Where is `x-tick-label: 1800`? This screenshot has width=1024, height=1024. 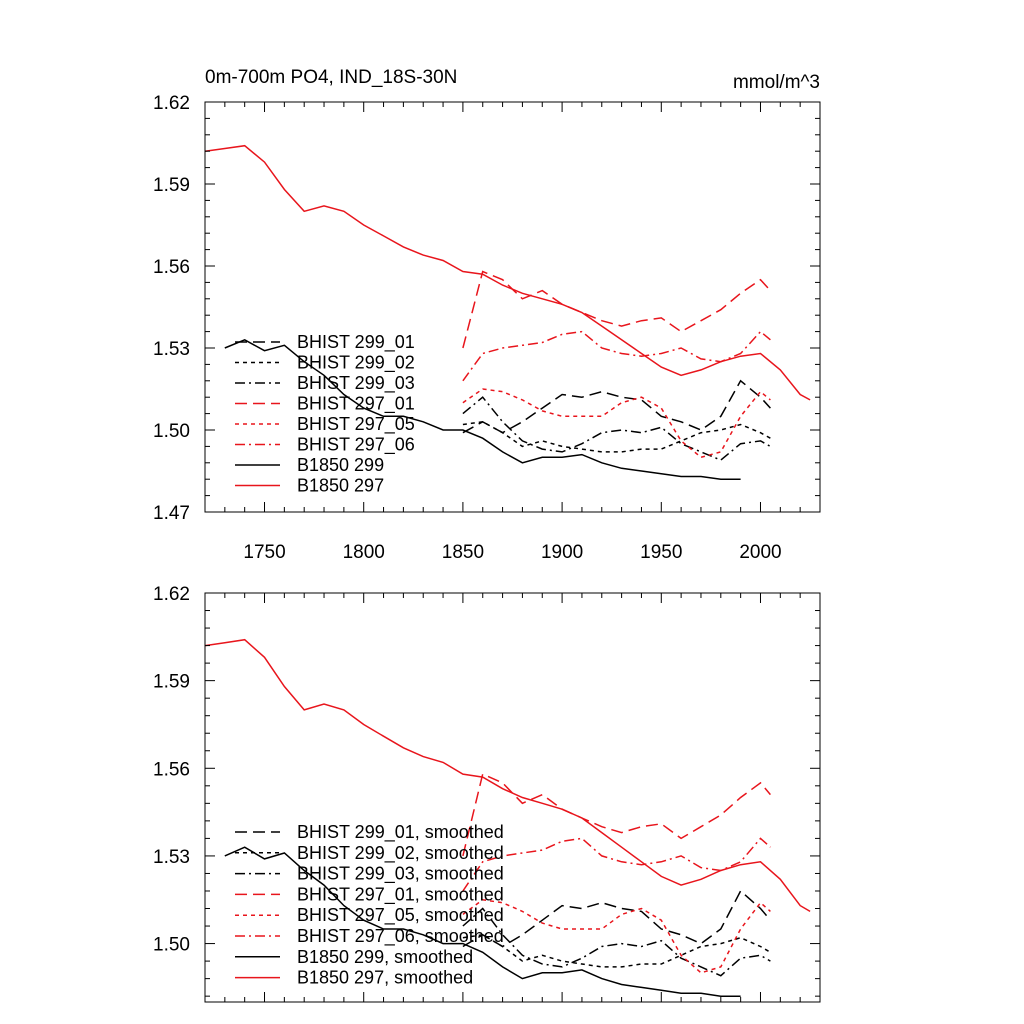 x-tick-label: 1800 is located at coordinates (364, 552).